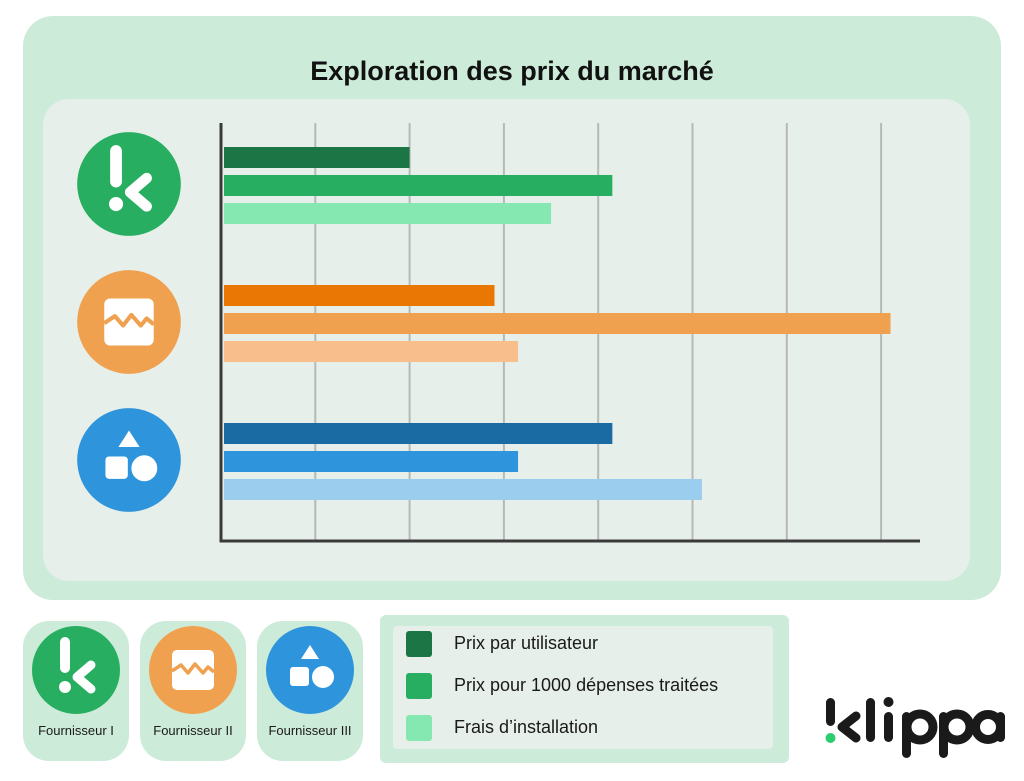 This screenshot has height=781, width=1024. What do you see at coordinates (512, 71) in the screenshot?
I see `chart-title: Exploration des prix du marché` at bounding box center [512, 71].